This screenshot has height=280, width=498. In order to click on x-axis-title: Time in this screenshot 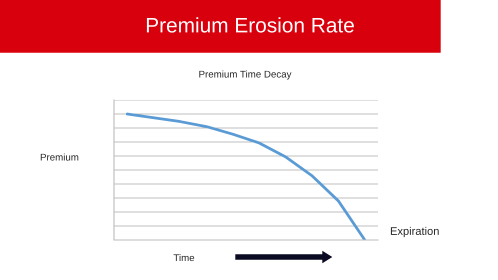, I will do `click(184, 258)`.